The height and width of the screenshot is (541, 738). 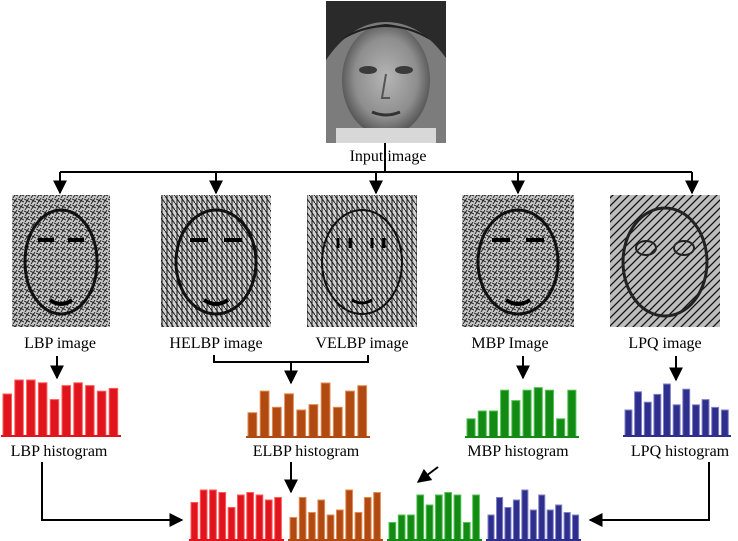 What do you see at coordinates (388, 156) in the screenshot?
I see `input-image-label: Input image` at bounding box center [388, 156].